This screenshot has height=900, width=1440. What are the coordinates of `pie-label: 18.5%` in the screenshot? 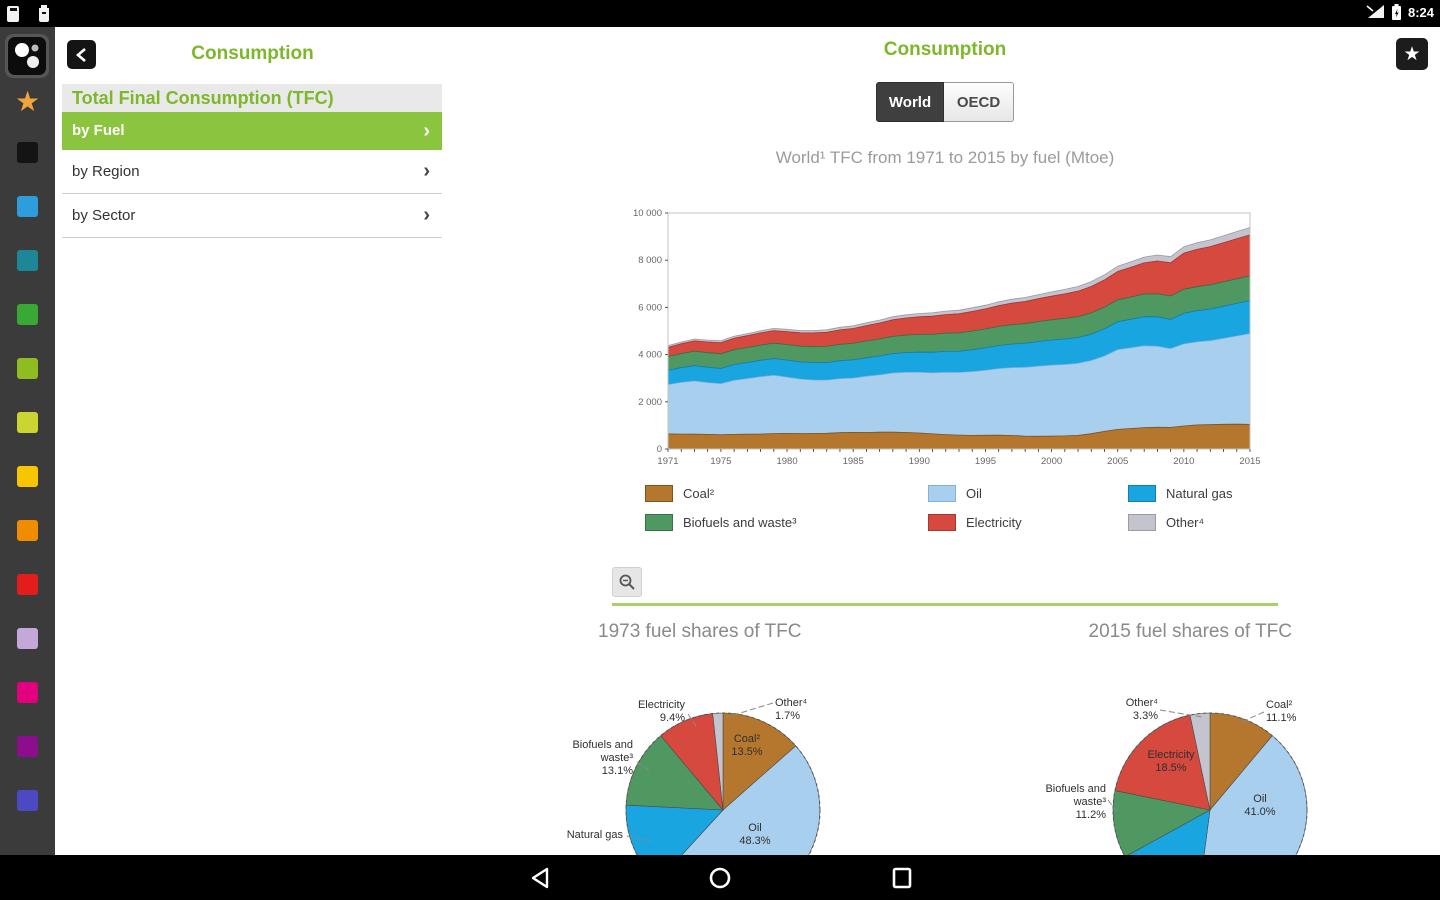 It's located at (1170, 768).